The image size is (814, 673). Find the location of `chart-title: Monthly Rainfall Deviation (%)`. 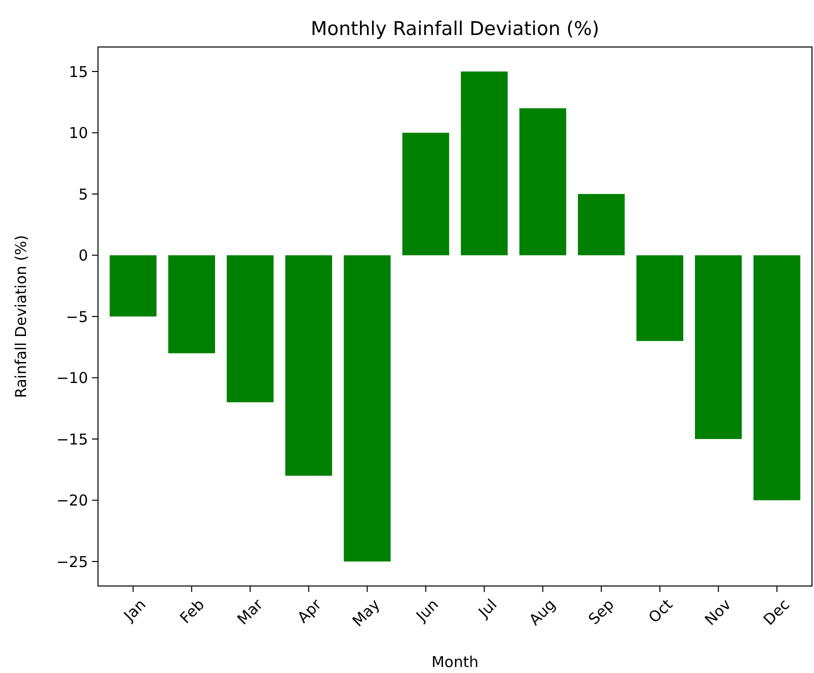

chart-title: Monthly Rainfall Deviation (%) is located at coordinates (455, 29).